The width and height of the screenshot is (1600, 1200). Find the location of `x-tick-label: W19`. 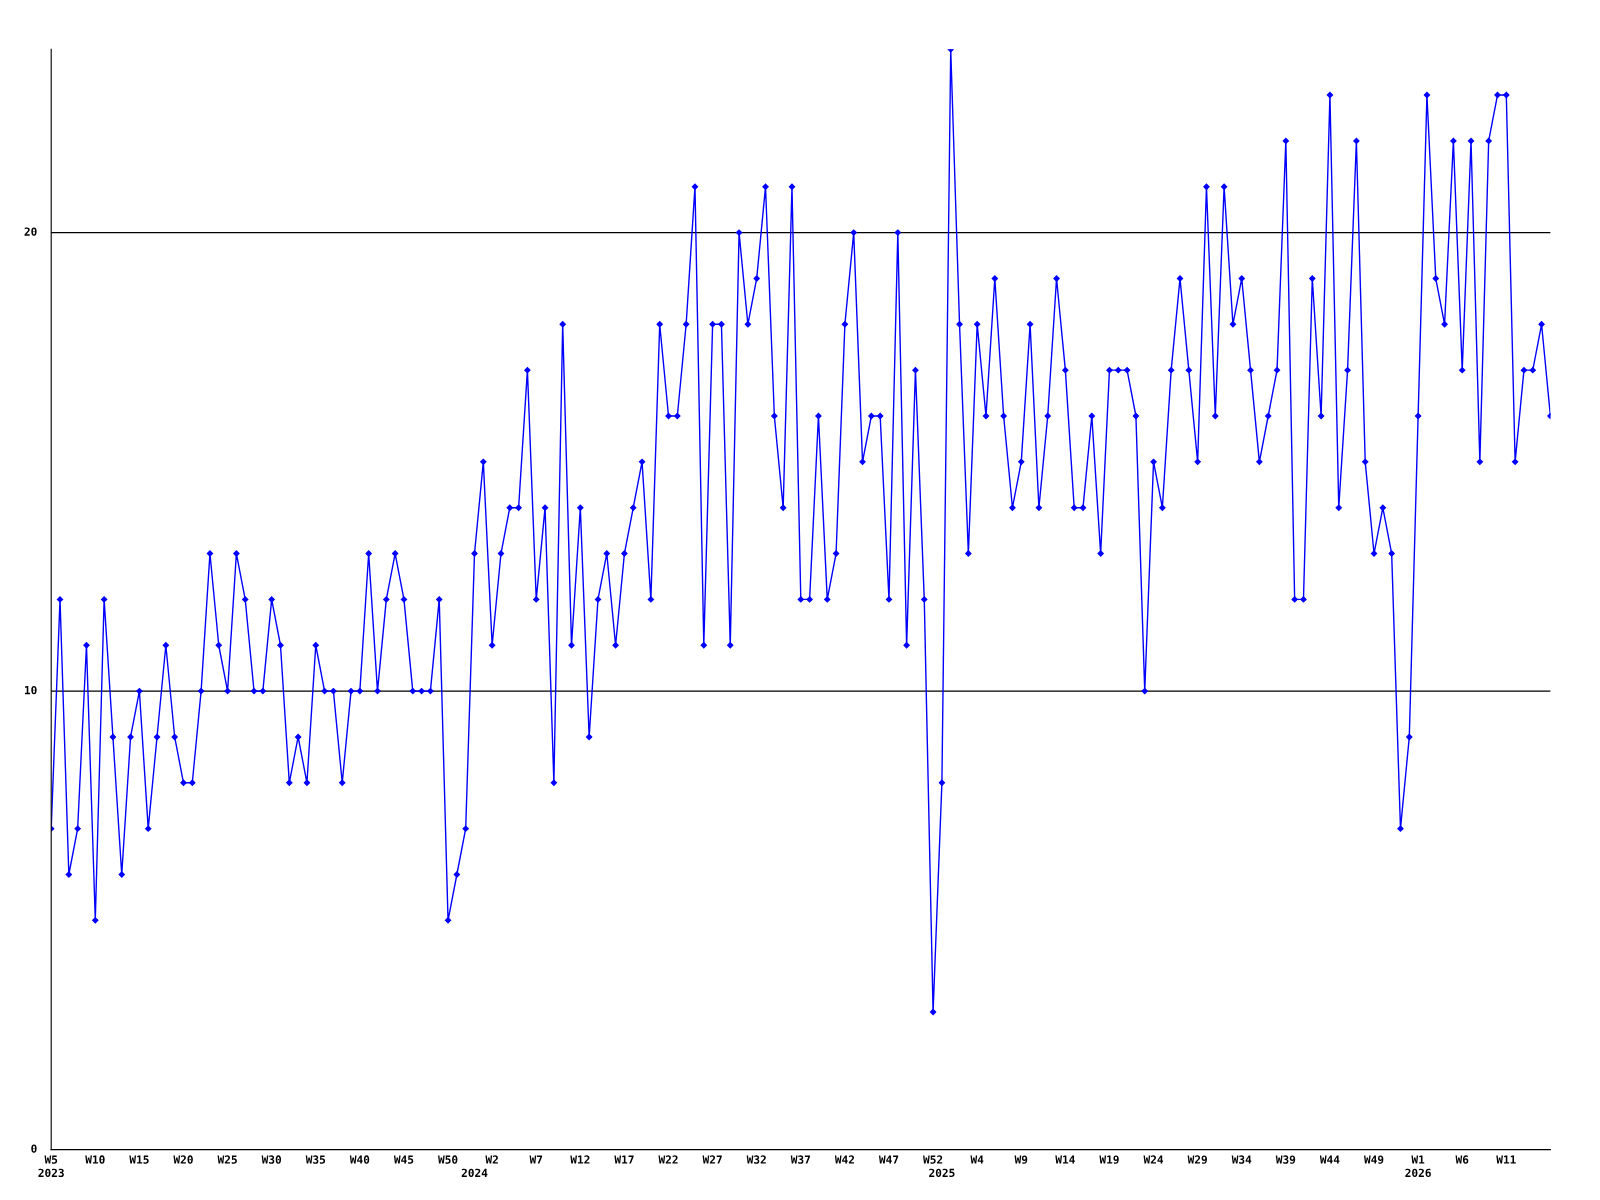

x-tick-label: W19 is located at coordinates (1109, 1159).